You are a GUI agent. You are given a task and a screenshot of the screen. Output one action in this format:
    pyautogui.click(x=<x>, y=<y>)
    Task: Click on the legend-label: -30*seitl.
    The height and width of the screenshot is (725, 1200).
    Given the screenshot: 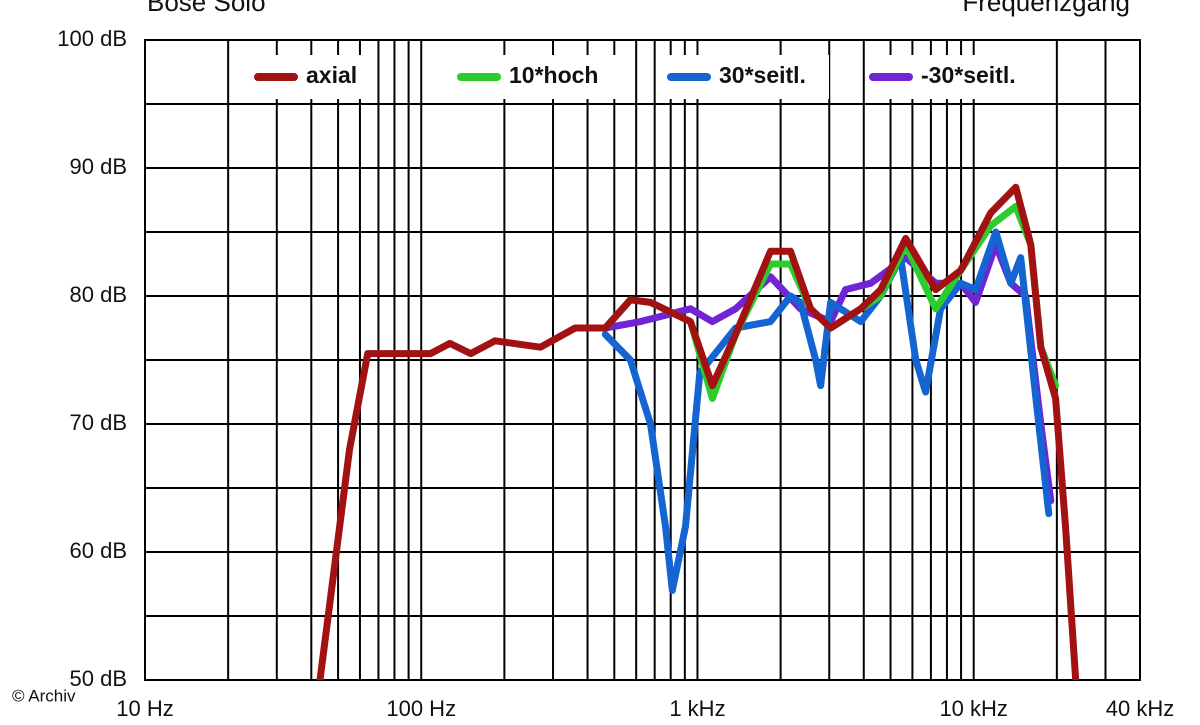 What is the action you would take?
    pyautogui.click(x=968, y=75)
    